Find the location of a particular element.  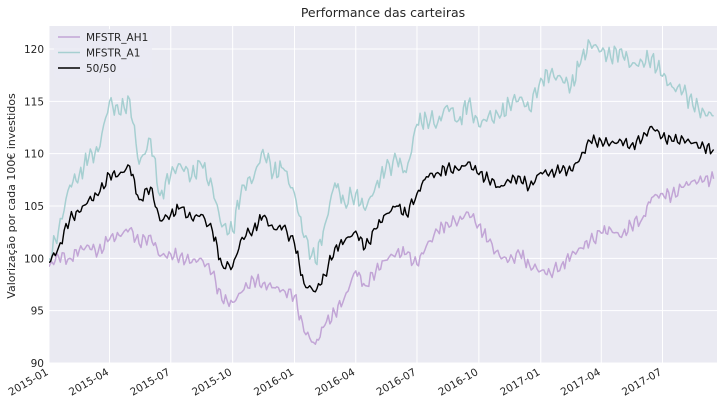

y-tick-label: 115 is located at coordinates (34, 102).